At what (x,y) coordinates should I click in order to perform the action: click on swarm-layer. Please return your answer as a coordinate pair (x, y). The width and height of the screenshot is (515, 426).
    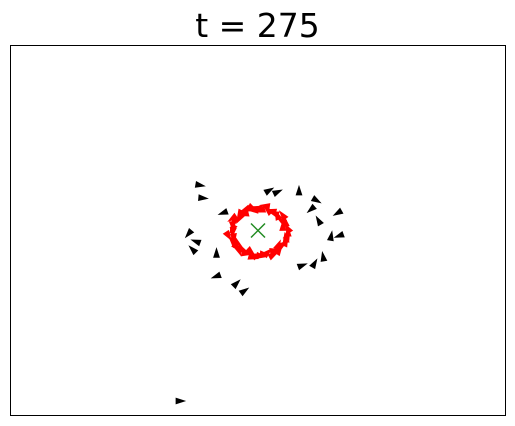
    Looking at the image, I should click on (258, 231).